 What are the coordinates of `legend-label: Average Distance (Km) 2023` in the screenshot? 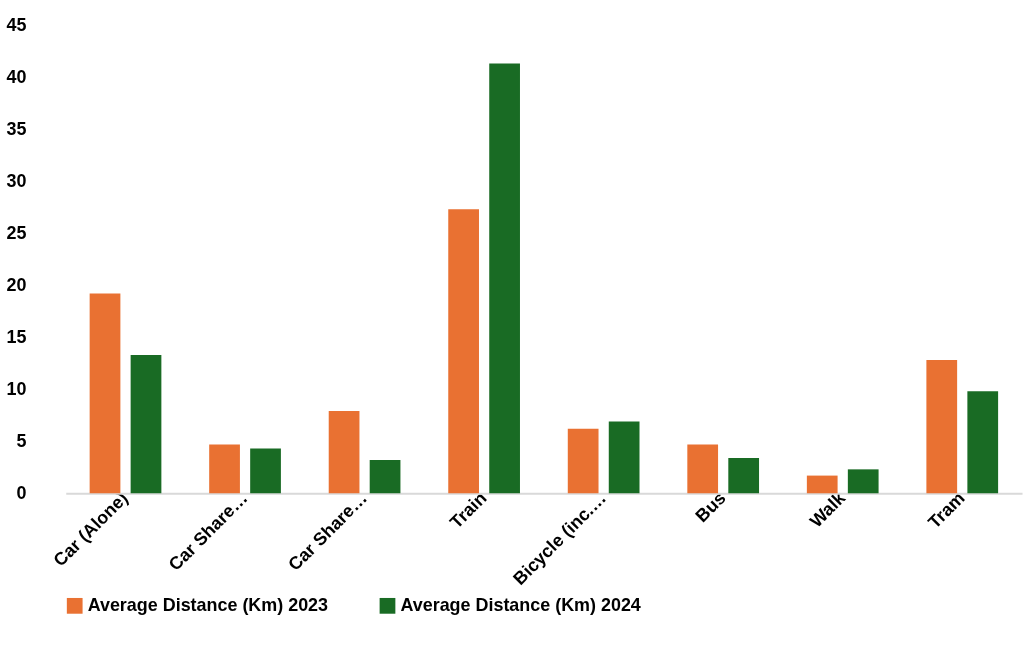 It's located at (208, 604).